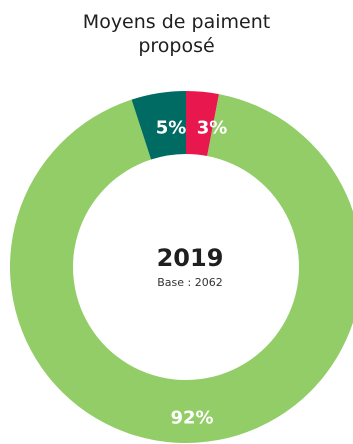  What do you see at coordinates (191, 418) in the screenshot?
I see `donut-slice-label-1: 92%` at bounding box center [191, 418].